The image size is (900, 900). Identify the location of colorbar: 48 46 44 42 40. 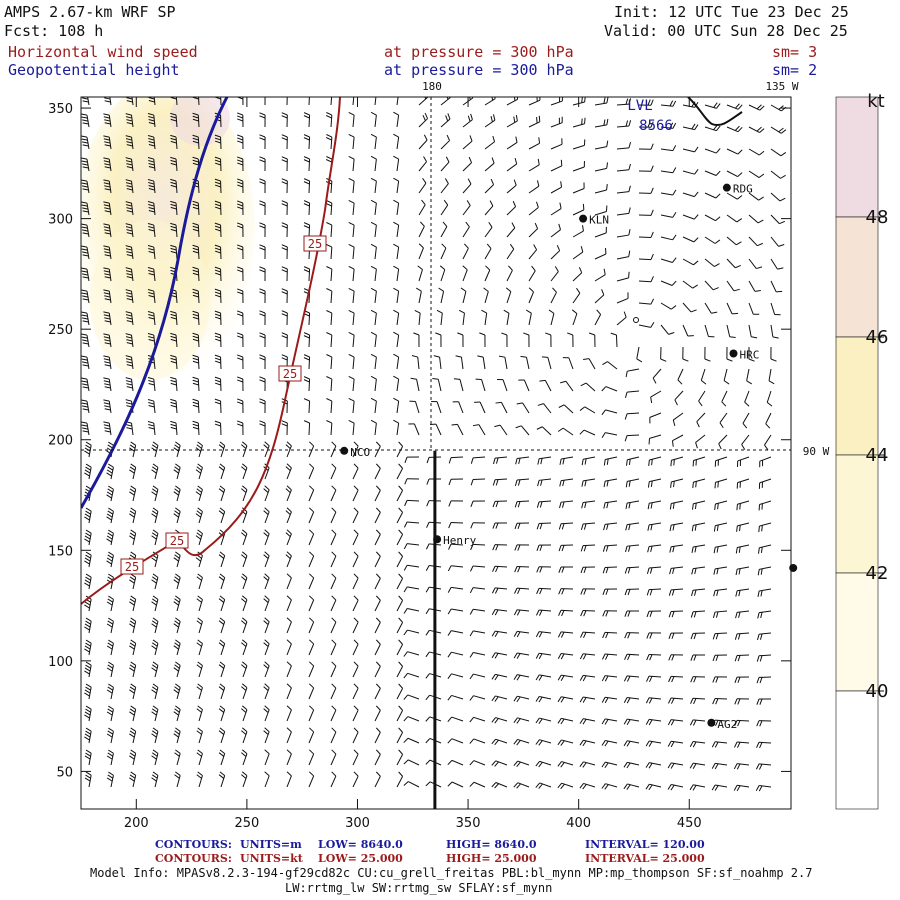
(861, 453).